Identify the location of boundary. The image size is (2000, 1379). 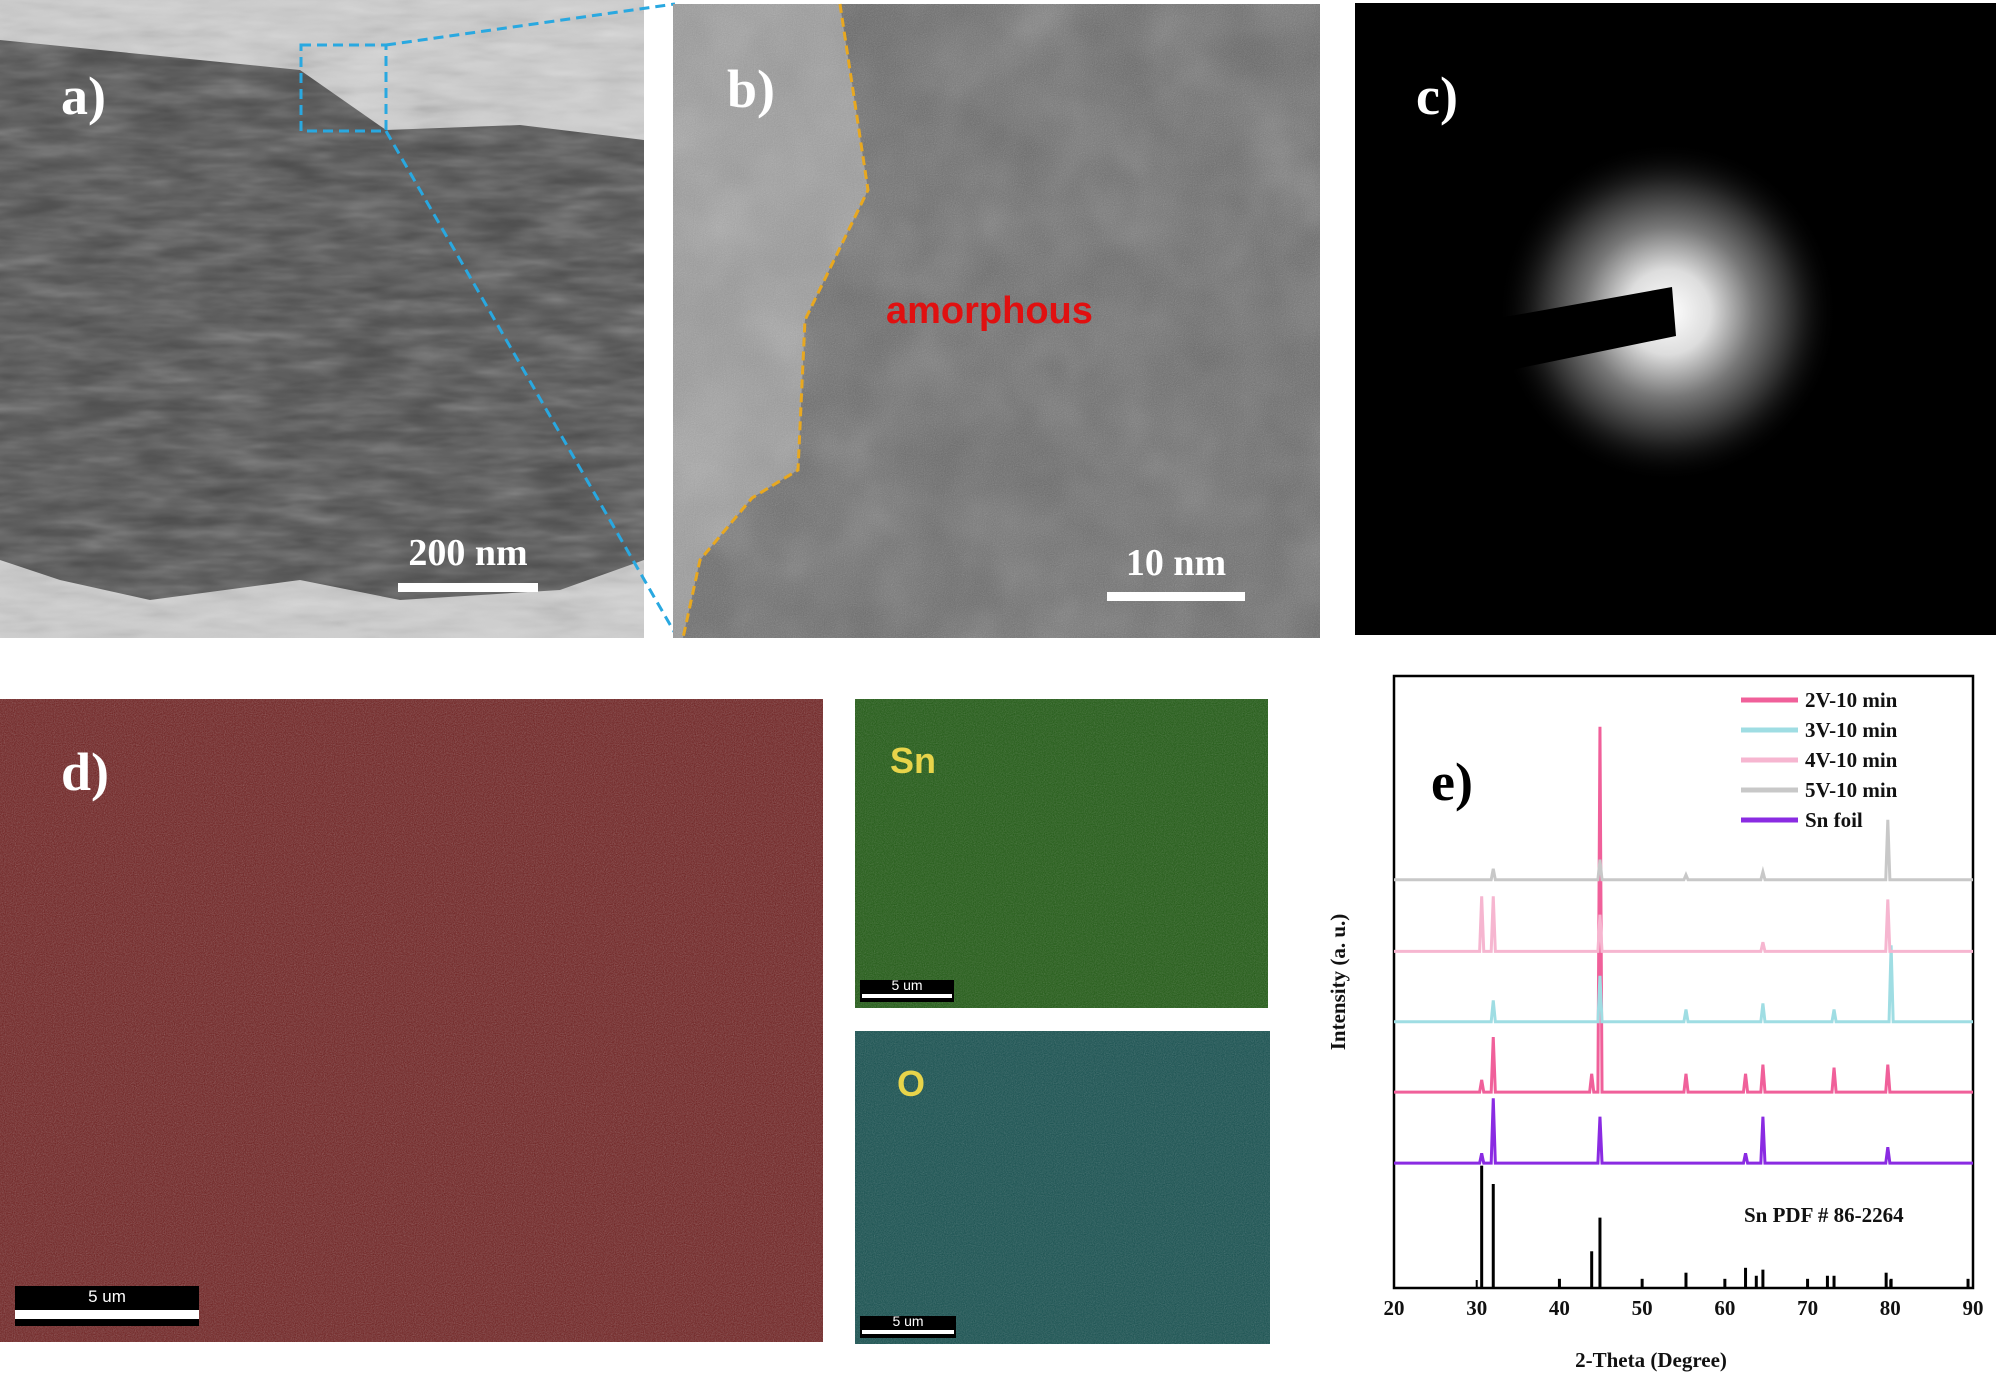
(775, 321).